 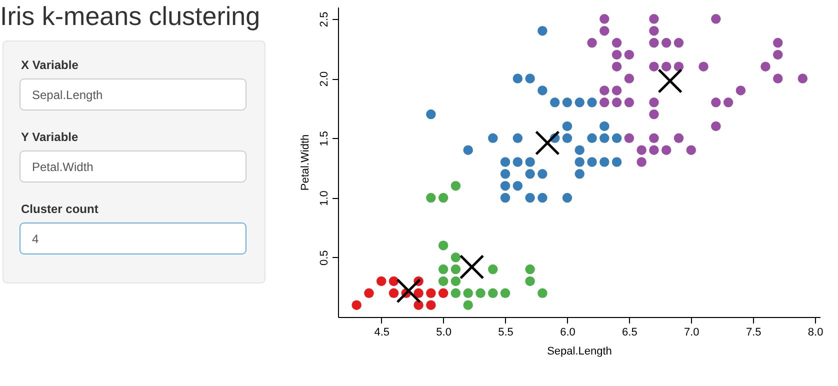 I want to click on x-tick-label: 8.0, so click(x=816, y=332).